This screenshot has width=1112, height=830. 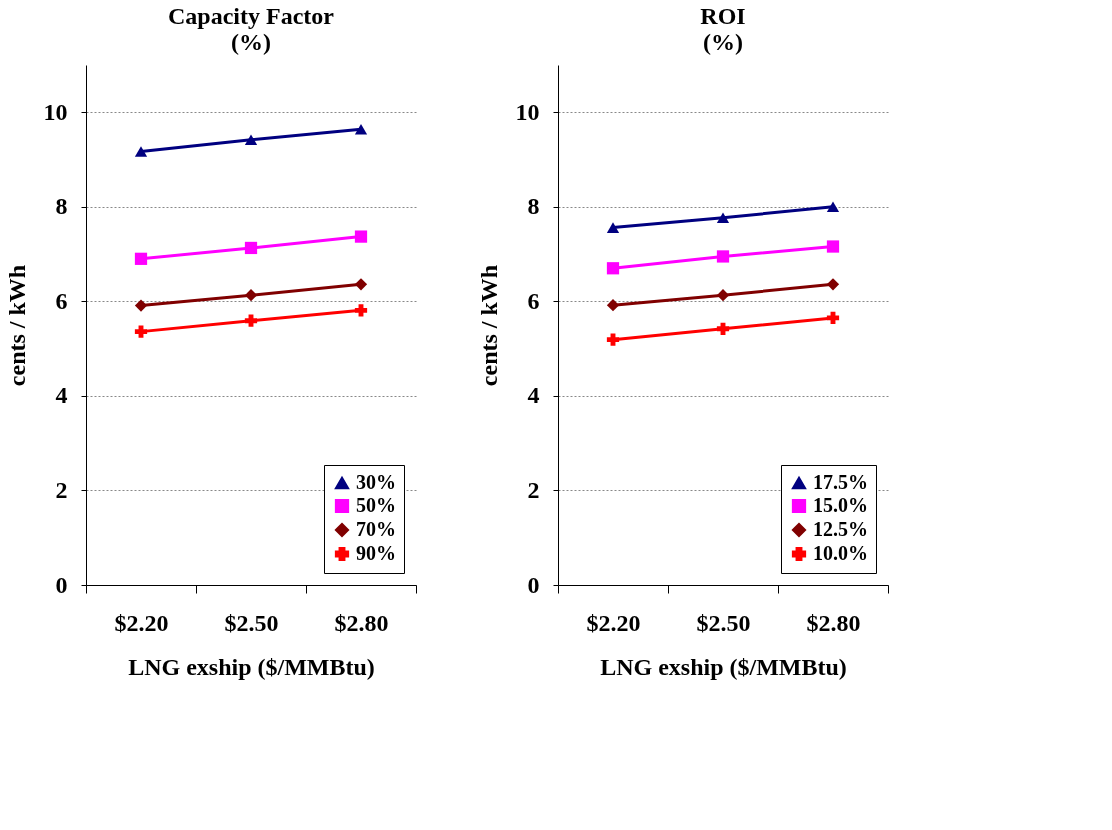 I want to click on legend-label: 30%, so click(x=376, y=482).